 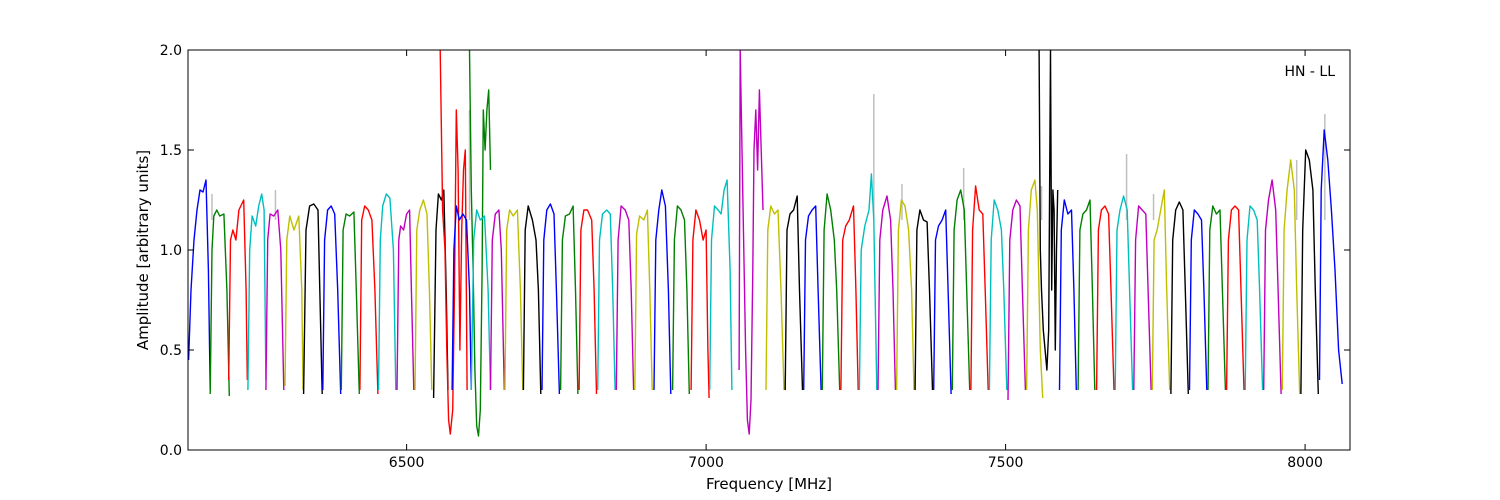 I want to click on y-tick-label: 1.5, so click(x=171, y=151).